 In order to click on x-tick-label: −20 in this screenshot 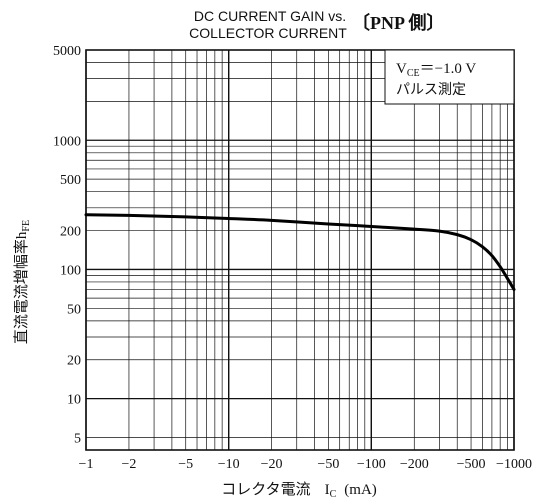, I will do `click(272, 464)`.